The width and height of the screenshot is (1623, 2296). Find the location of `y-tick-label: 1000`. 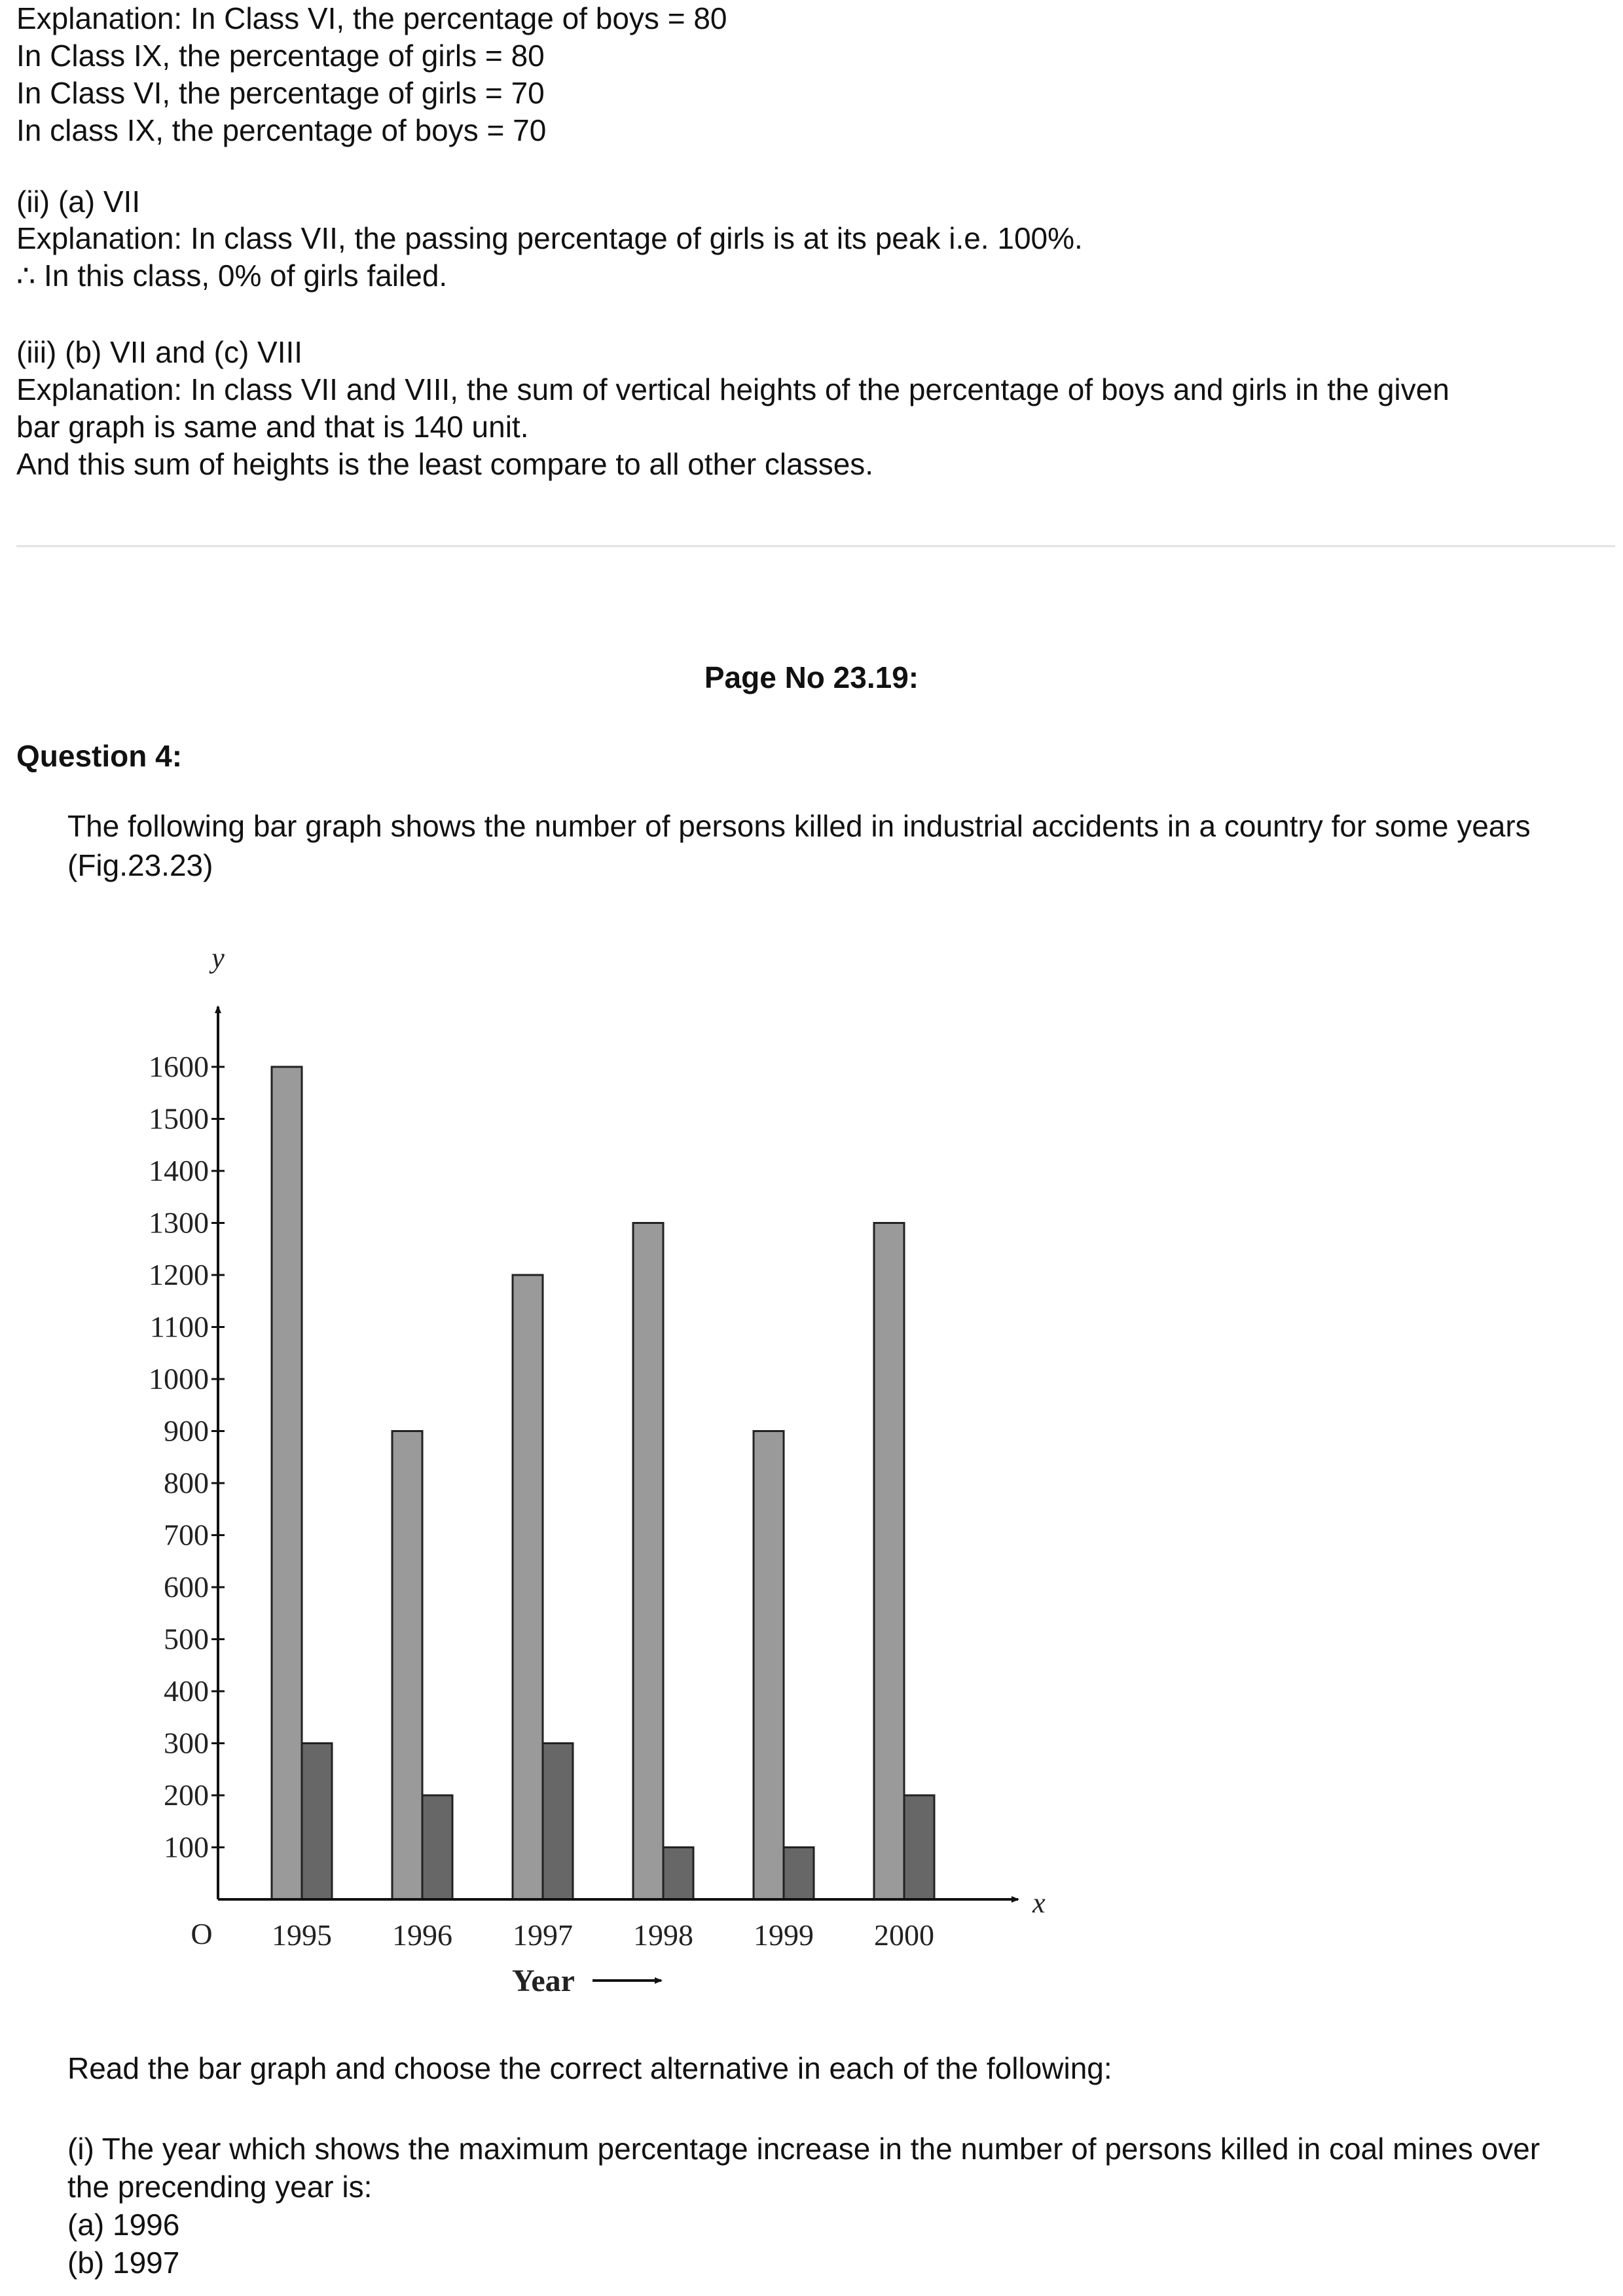

y-tick-label: 1000 is located at coordinates (179, 1378).